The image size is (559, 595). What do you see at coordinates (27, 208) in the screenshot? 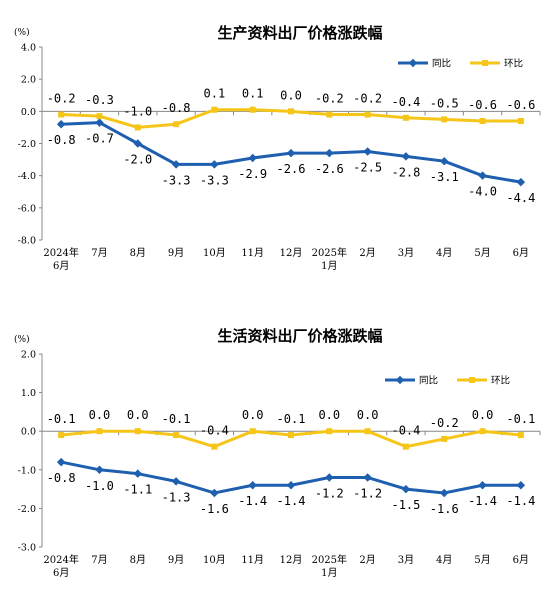
I see `y-tick-label: -6.0` at bounding box center [27, 208].